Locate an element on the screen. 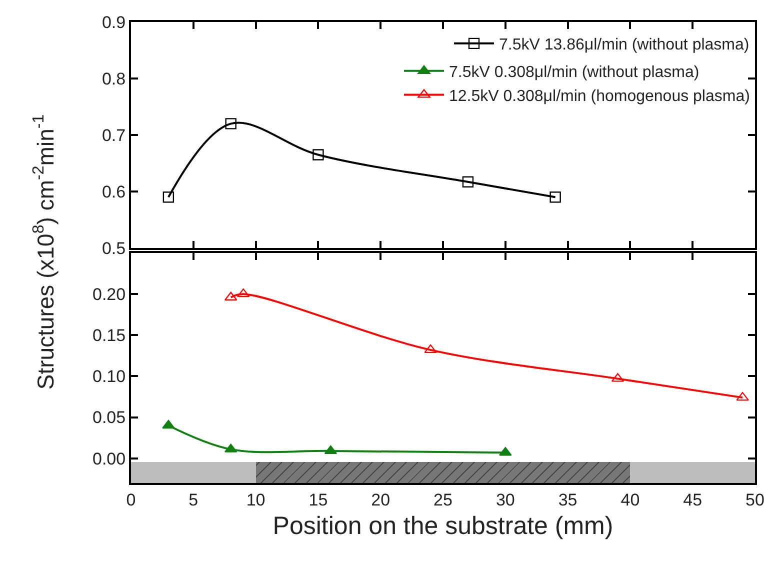 This screenshot has height=569, width=768. x-tick-label: 50 is located at coordinates (755, 500).